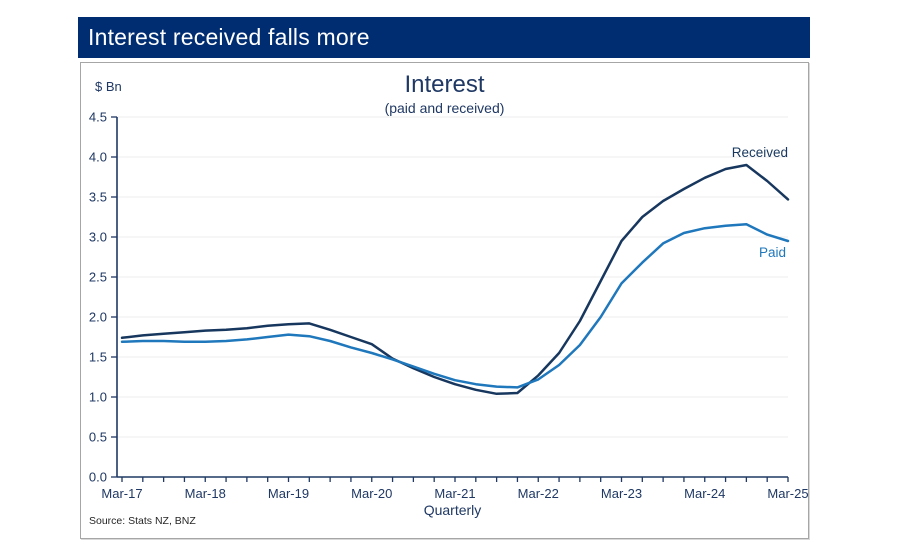 The width and height of the screenshot is (902, 549). Describe the element at coordinates (760, 152) in the screenshot. I see `received-series-label: Received` at that location.